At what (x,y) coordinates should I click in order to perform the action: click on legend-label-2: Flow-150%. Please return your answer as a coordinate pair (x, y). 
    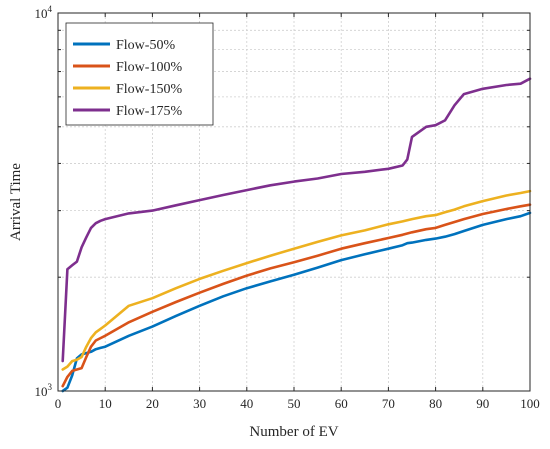
    Looking at the image, I should click on (149, 89).